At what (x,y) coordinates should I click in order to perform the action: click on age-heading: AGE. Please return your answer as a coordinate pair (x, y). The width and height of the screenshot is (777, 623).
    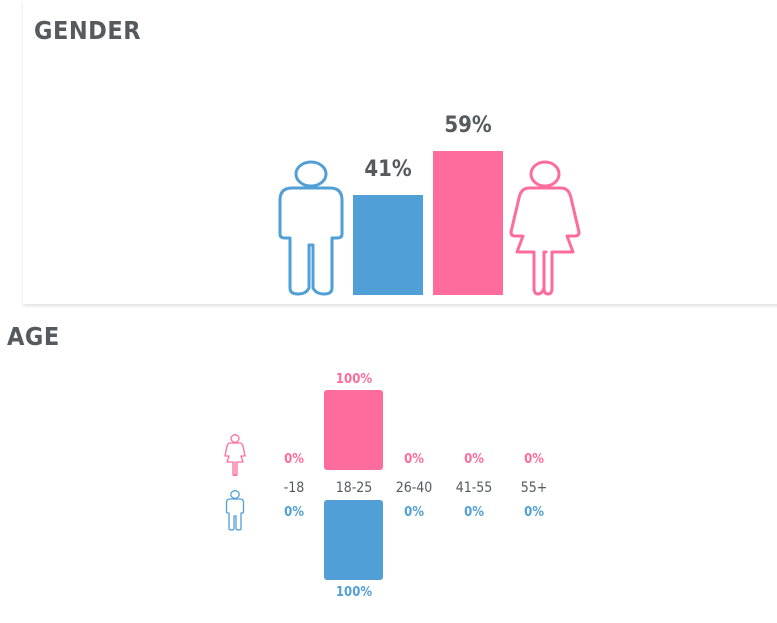
    Looking at the image, I should click on (33, 336).